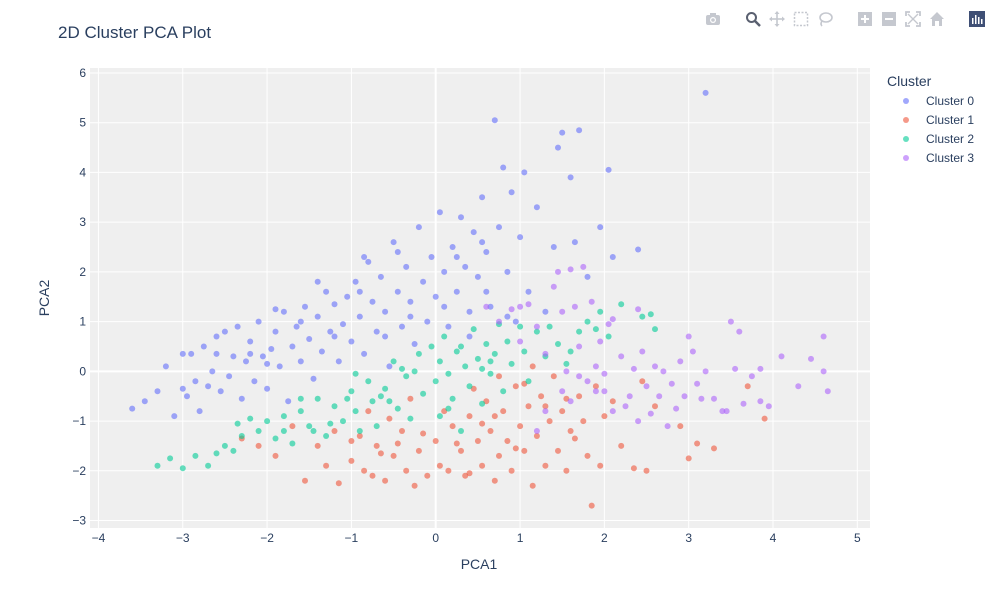 This screenshot has height=600, width=1000. Describe the element at coordinates (889, 19) in the screenshot. I see `zoom-out-icon` at that location.